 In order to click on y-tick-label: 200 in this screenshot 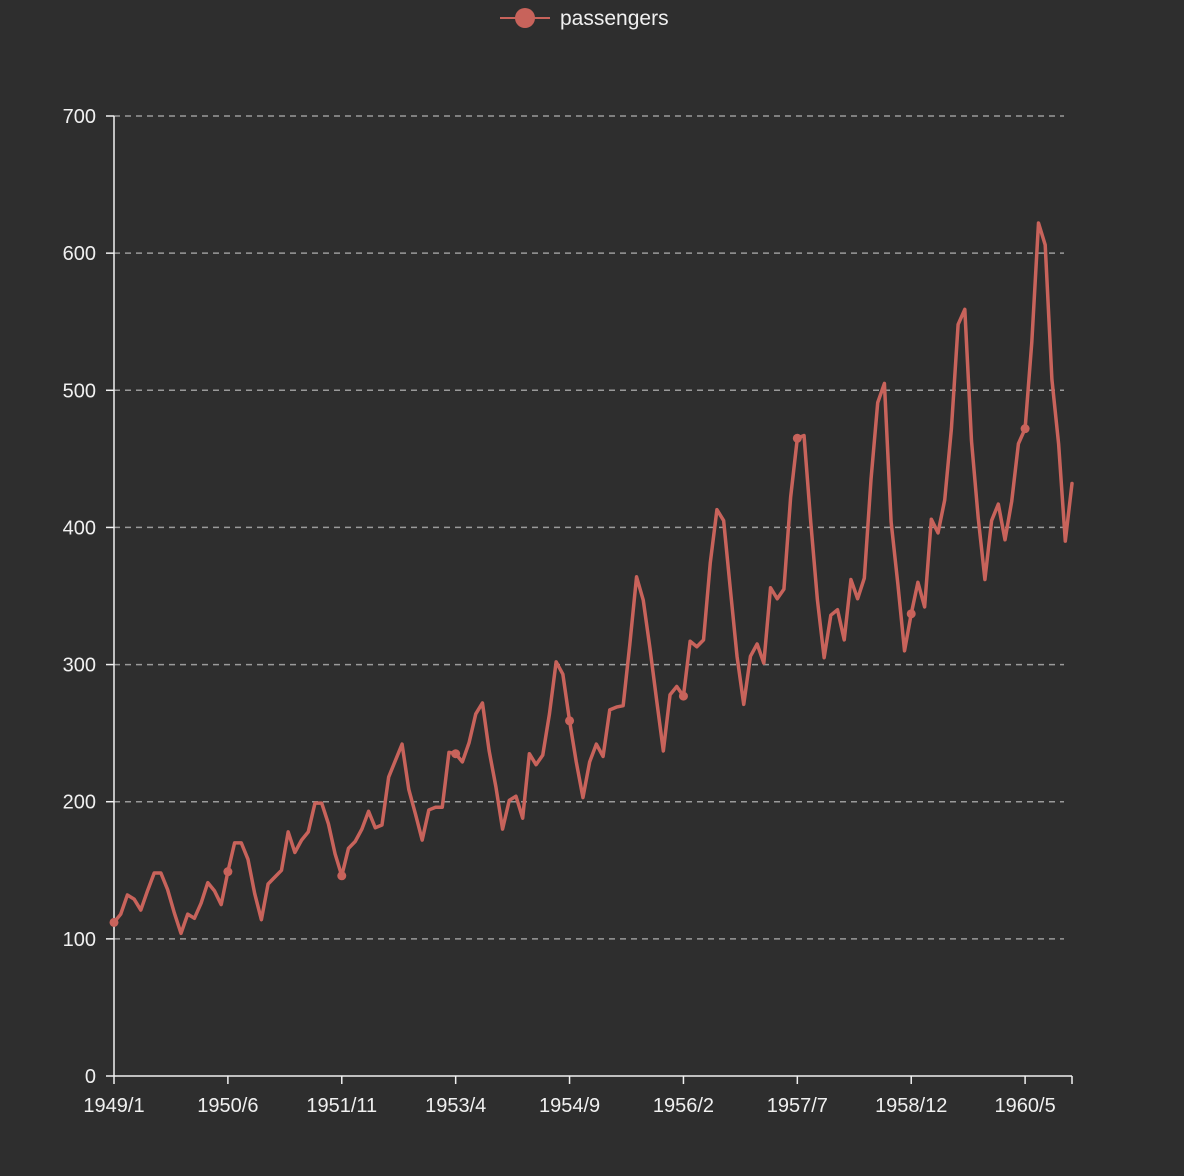, I will do `click(79, 803)`.